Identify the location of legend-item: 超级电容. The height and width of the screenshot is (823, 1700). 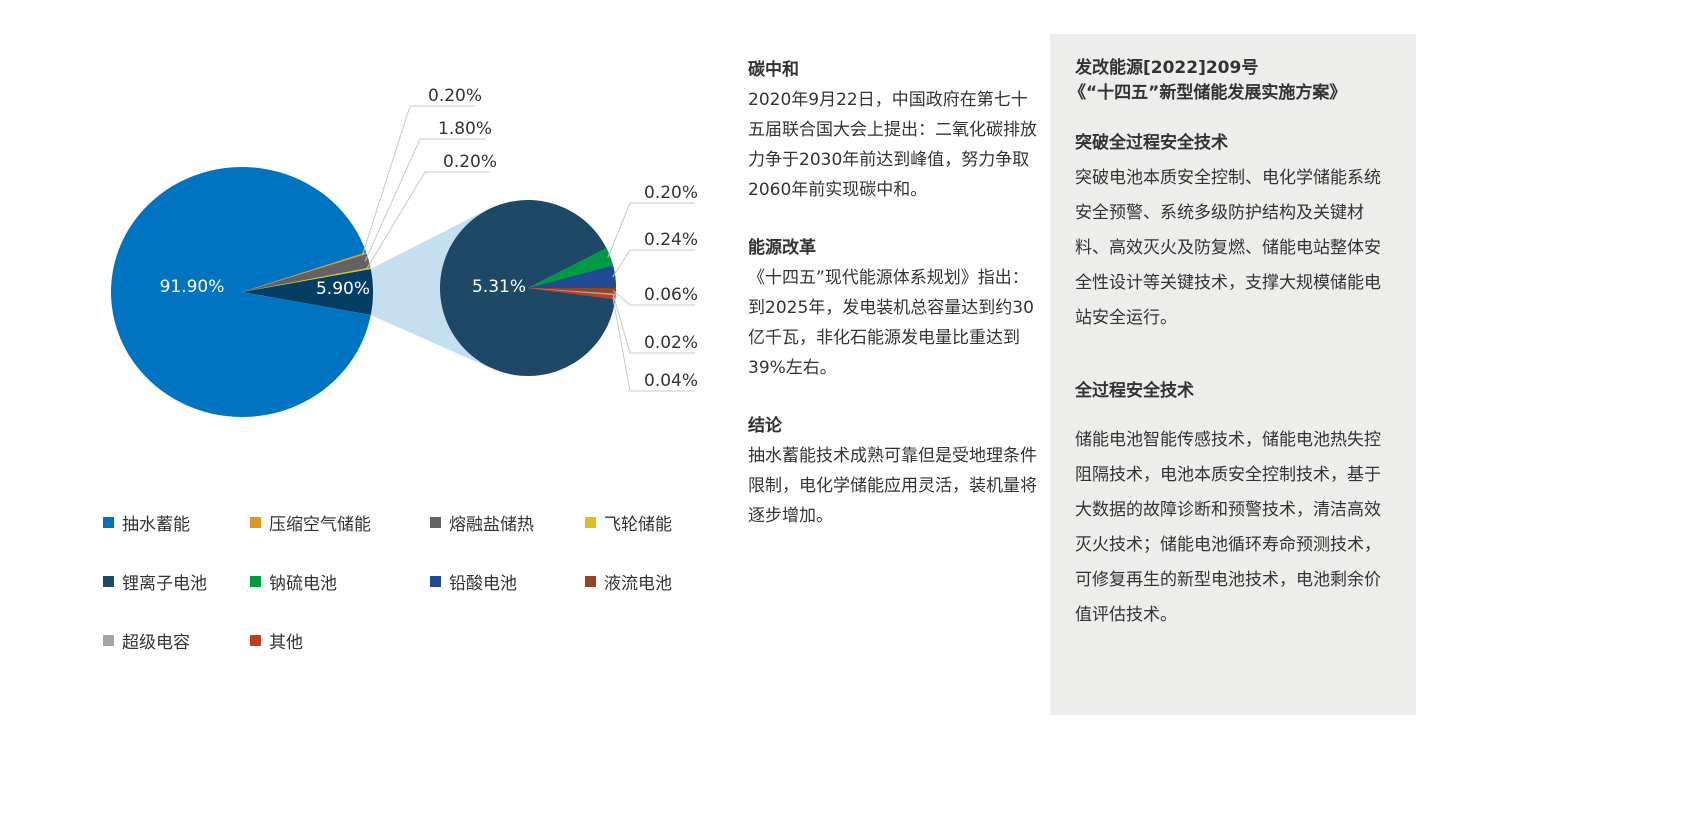
(176, 640).